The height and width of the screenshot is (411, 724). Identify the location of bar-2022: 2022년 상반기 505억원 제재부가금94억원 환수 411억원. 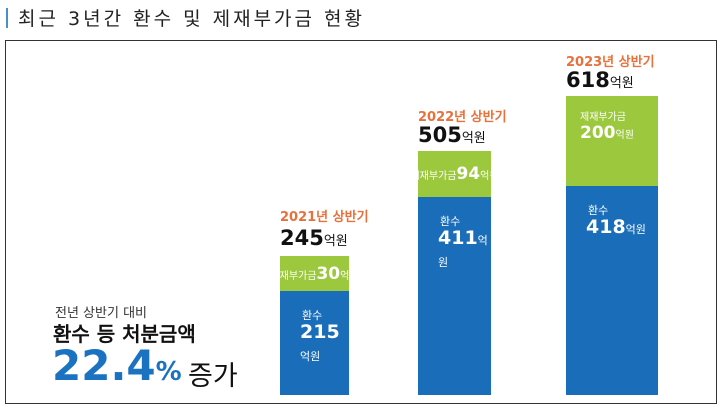
(458, 252).